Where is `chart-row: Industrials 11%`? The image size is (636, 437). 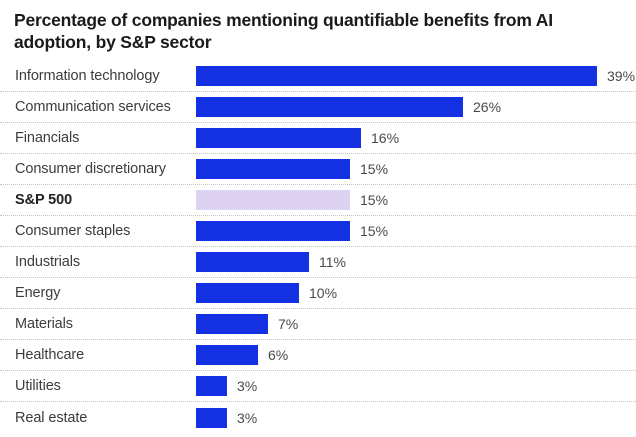 chart-row: Industrials 11% is located at coordinates (318, 262).